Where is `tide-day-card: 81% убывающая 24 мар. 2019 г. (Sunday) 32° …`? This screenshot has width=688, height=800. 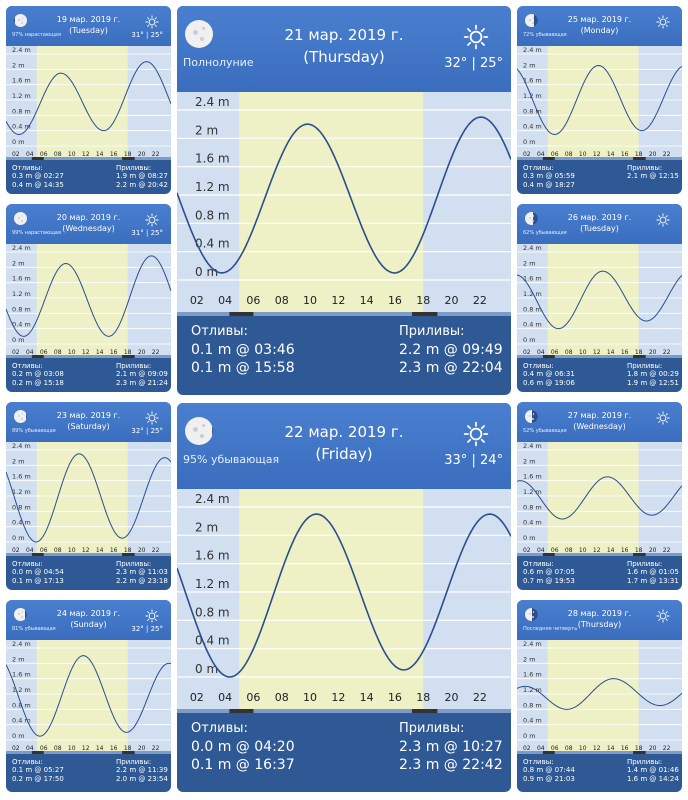 tide-day-card: 81% убывающая 24 мар. 2019 г. (Sunday) 32° … is located at coordinates (88, 696).